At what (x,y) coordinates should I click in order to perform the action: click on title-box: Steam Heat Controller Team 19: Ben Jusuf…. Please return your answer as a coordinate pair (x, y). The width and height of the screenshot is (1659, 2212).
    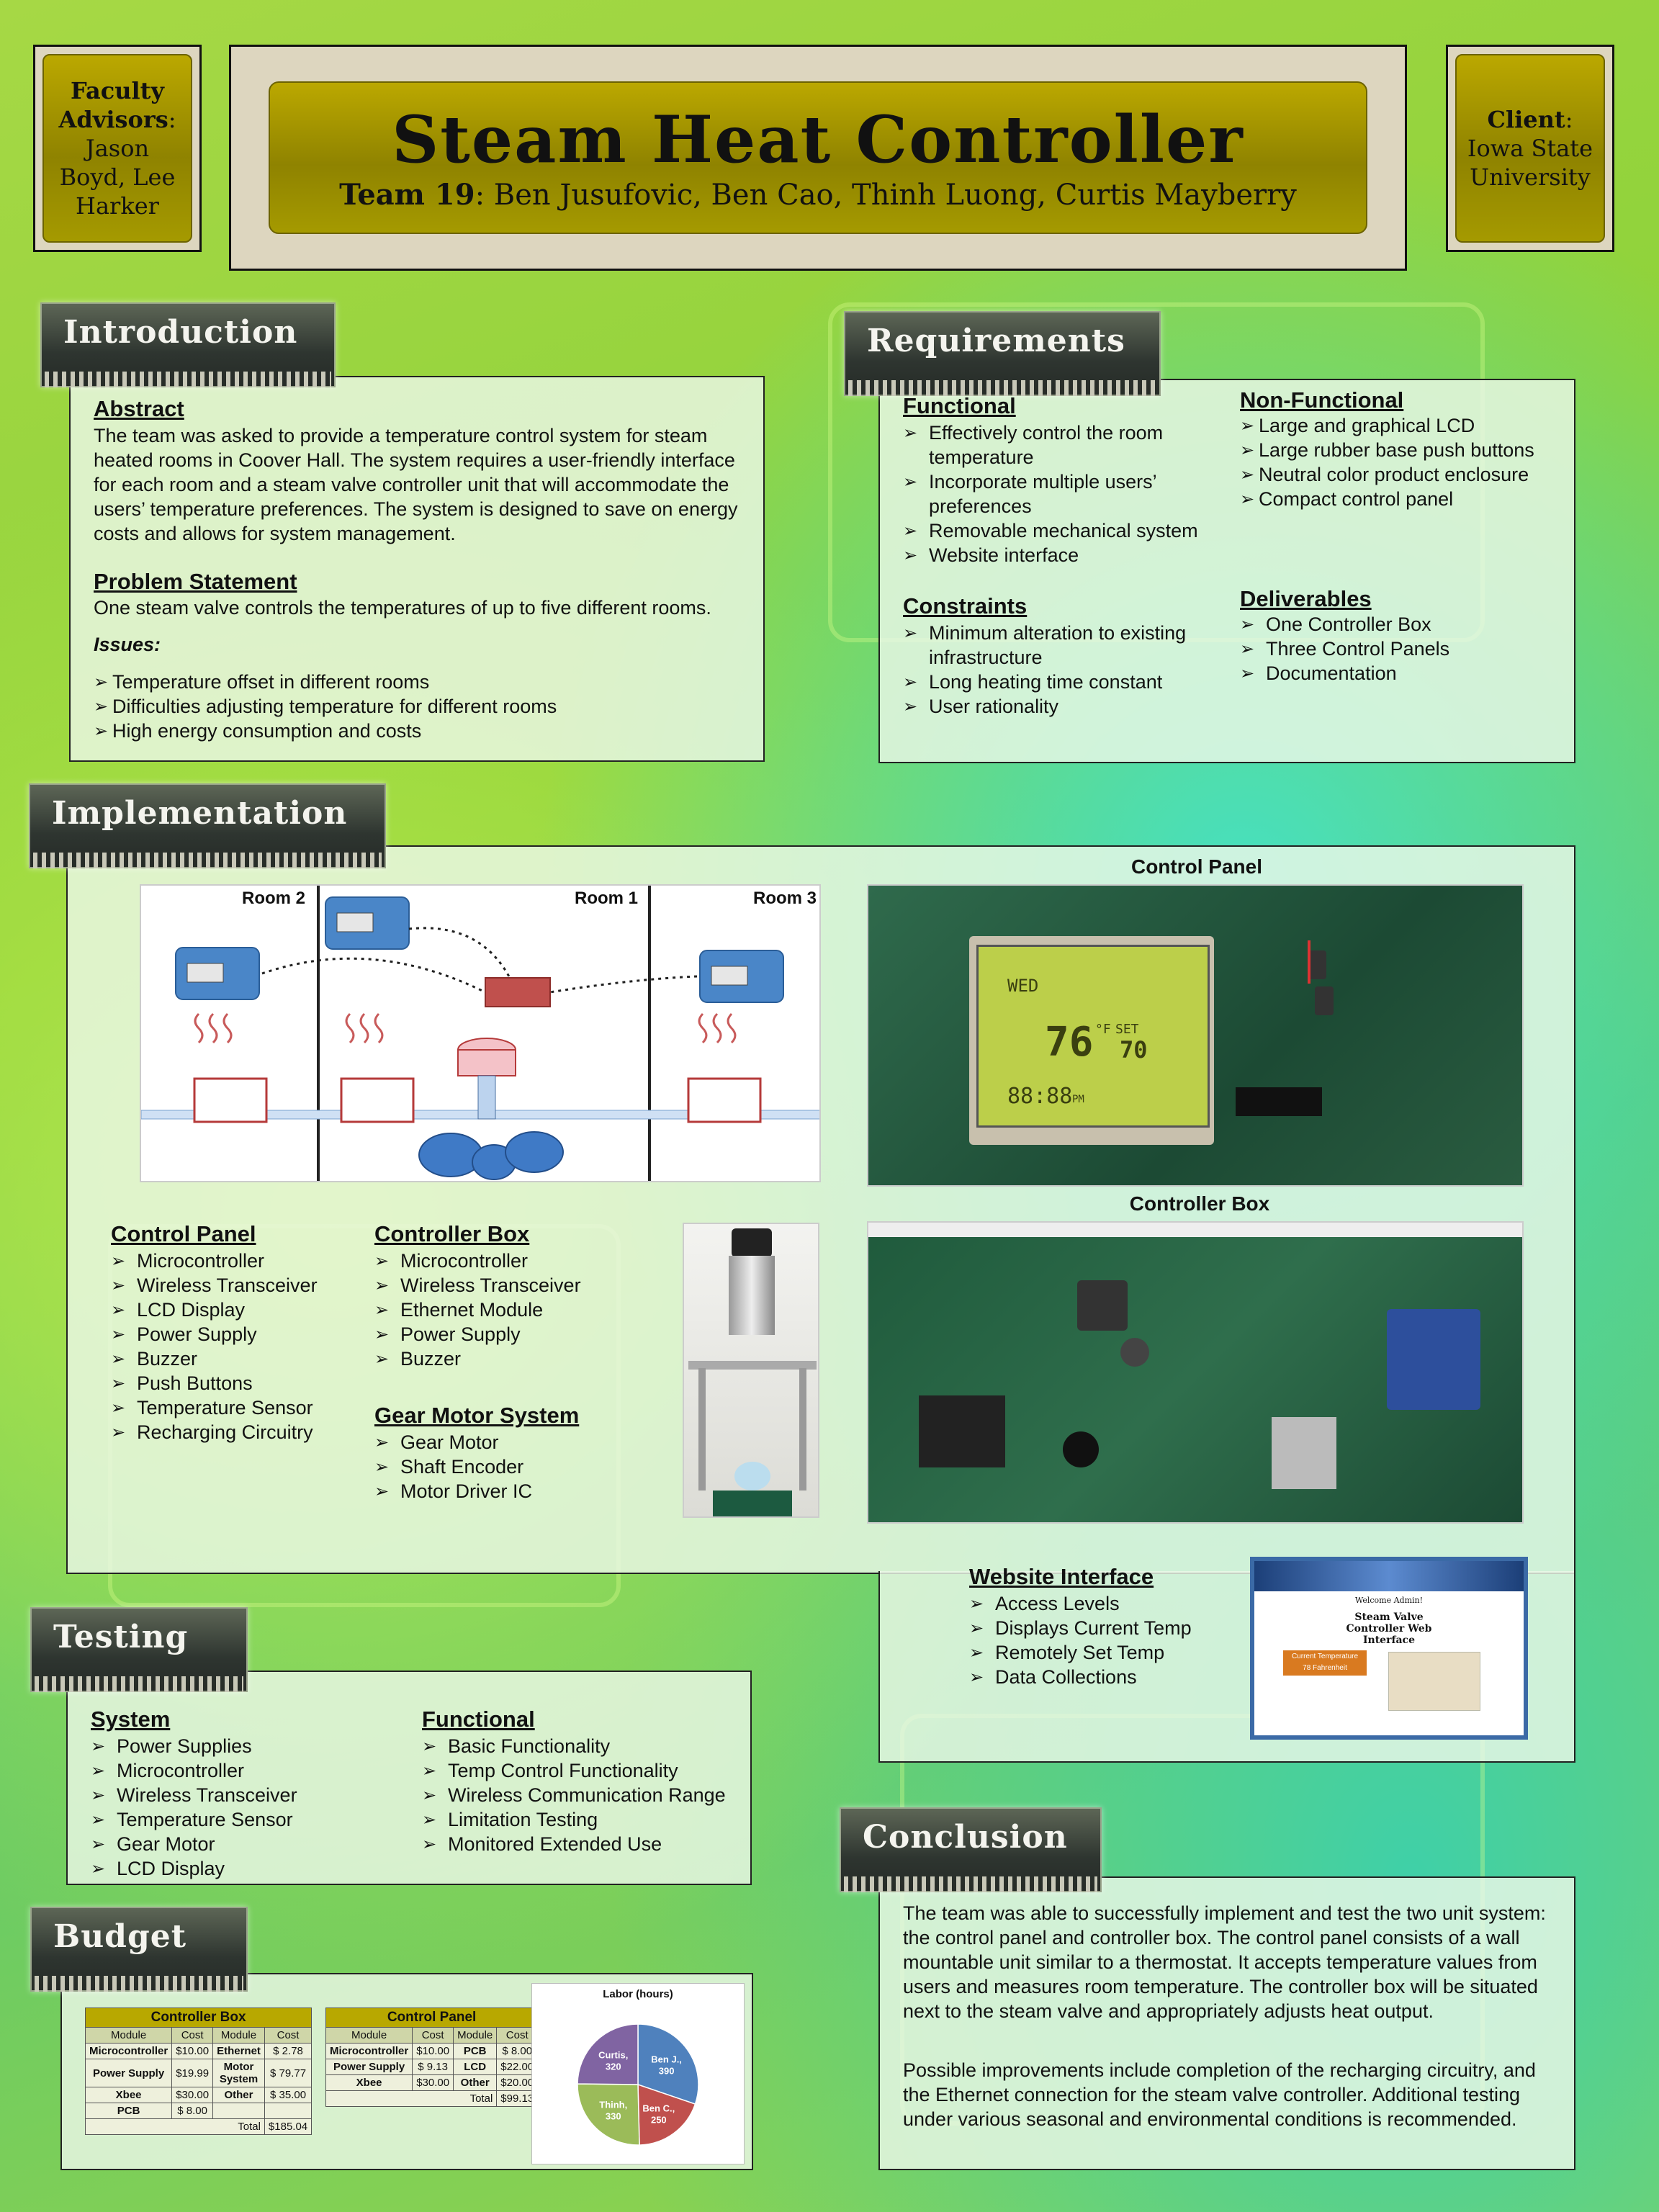
    Looking at the image, I should click on (818, 158).